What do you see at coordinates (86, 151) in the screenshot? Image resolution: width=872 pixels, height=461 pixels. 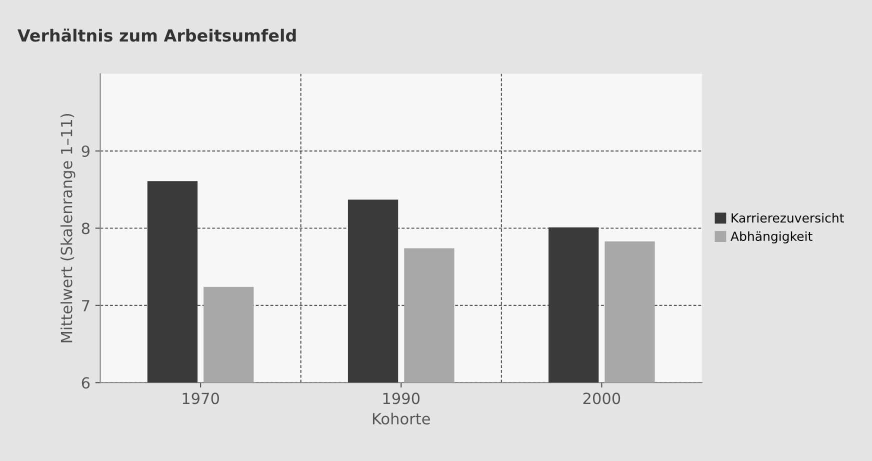 I see `y-tick-label: 9` at bounding box center [86, 151].